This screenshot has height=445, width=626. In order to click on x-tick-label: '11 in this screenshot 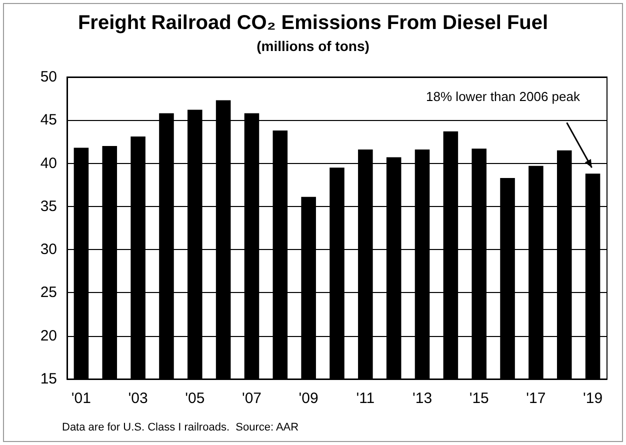, I will do `click(365, 398)`.